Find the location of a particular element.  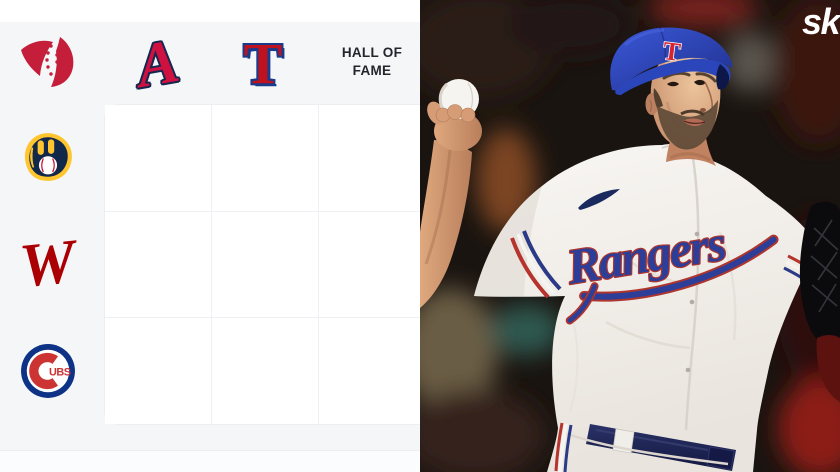

top-white-strip is located at coordinates (210, 11).